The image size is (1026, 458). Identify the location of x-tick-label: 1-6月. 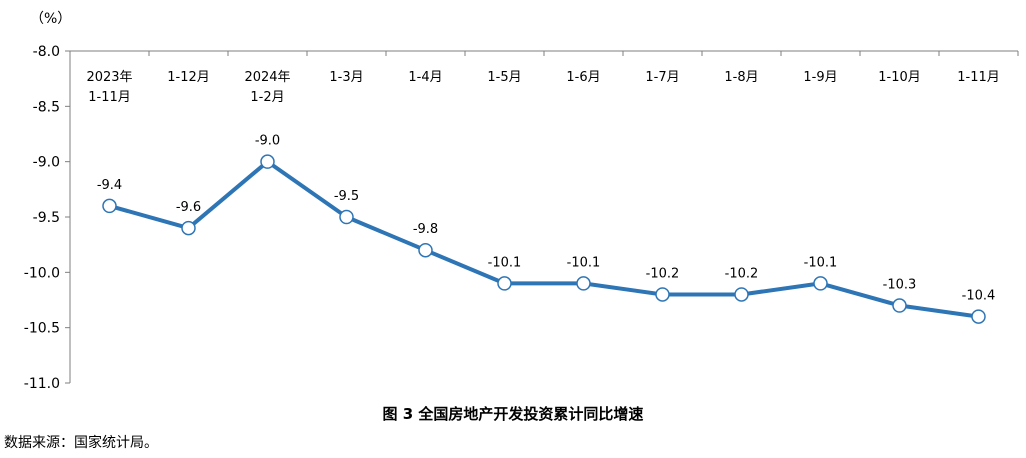
(583, 77).